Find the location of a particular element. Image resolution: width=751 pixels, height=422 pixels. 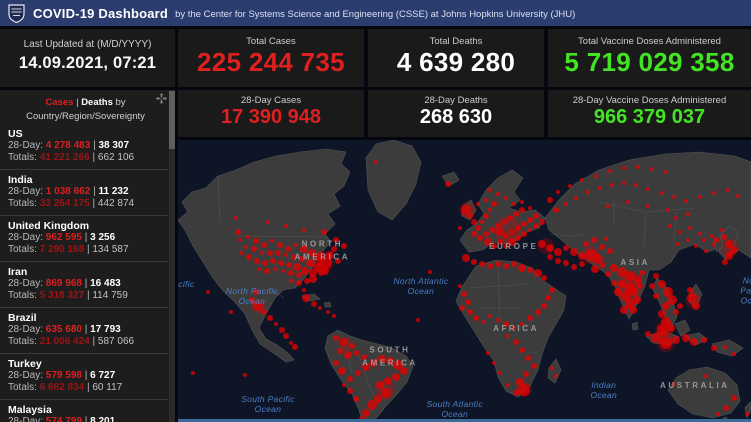

total-cases-card: Total Cases 225 244 735 is located at coordinates (271, 58).